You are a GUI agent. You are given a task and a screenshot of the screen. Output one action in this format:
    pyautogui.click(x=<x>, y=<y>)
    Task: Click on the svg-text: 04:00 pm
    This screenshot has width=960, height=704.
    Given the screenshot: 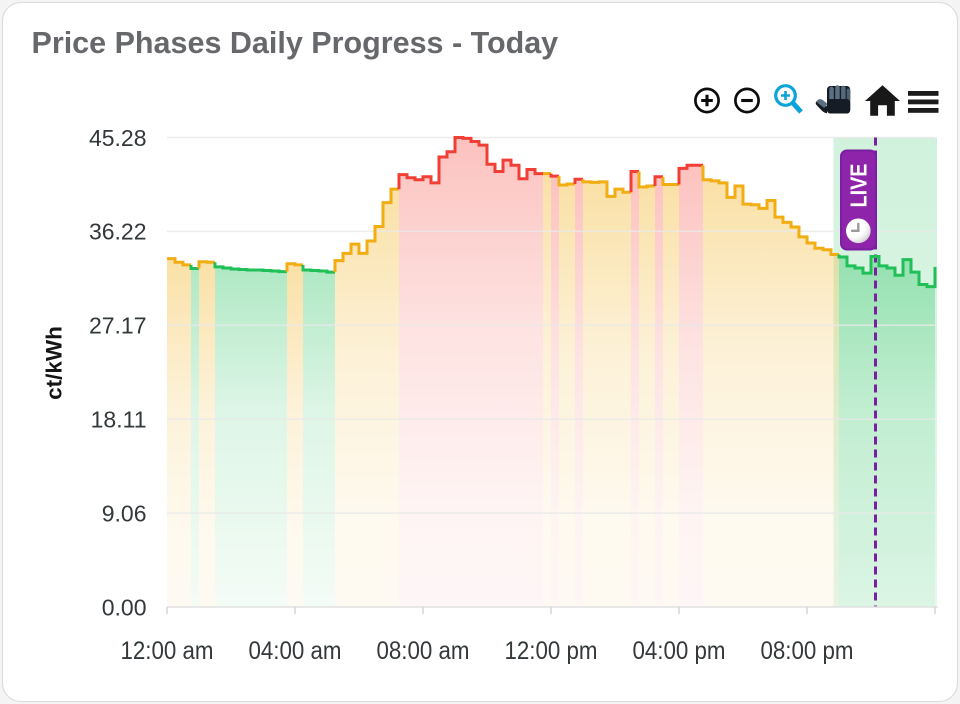 What is the action you would take?
    pyautogui.click(x=679, y=651)
    